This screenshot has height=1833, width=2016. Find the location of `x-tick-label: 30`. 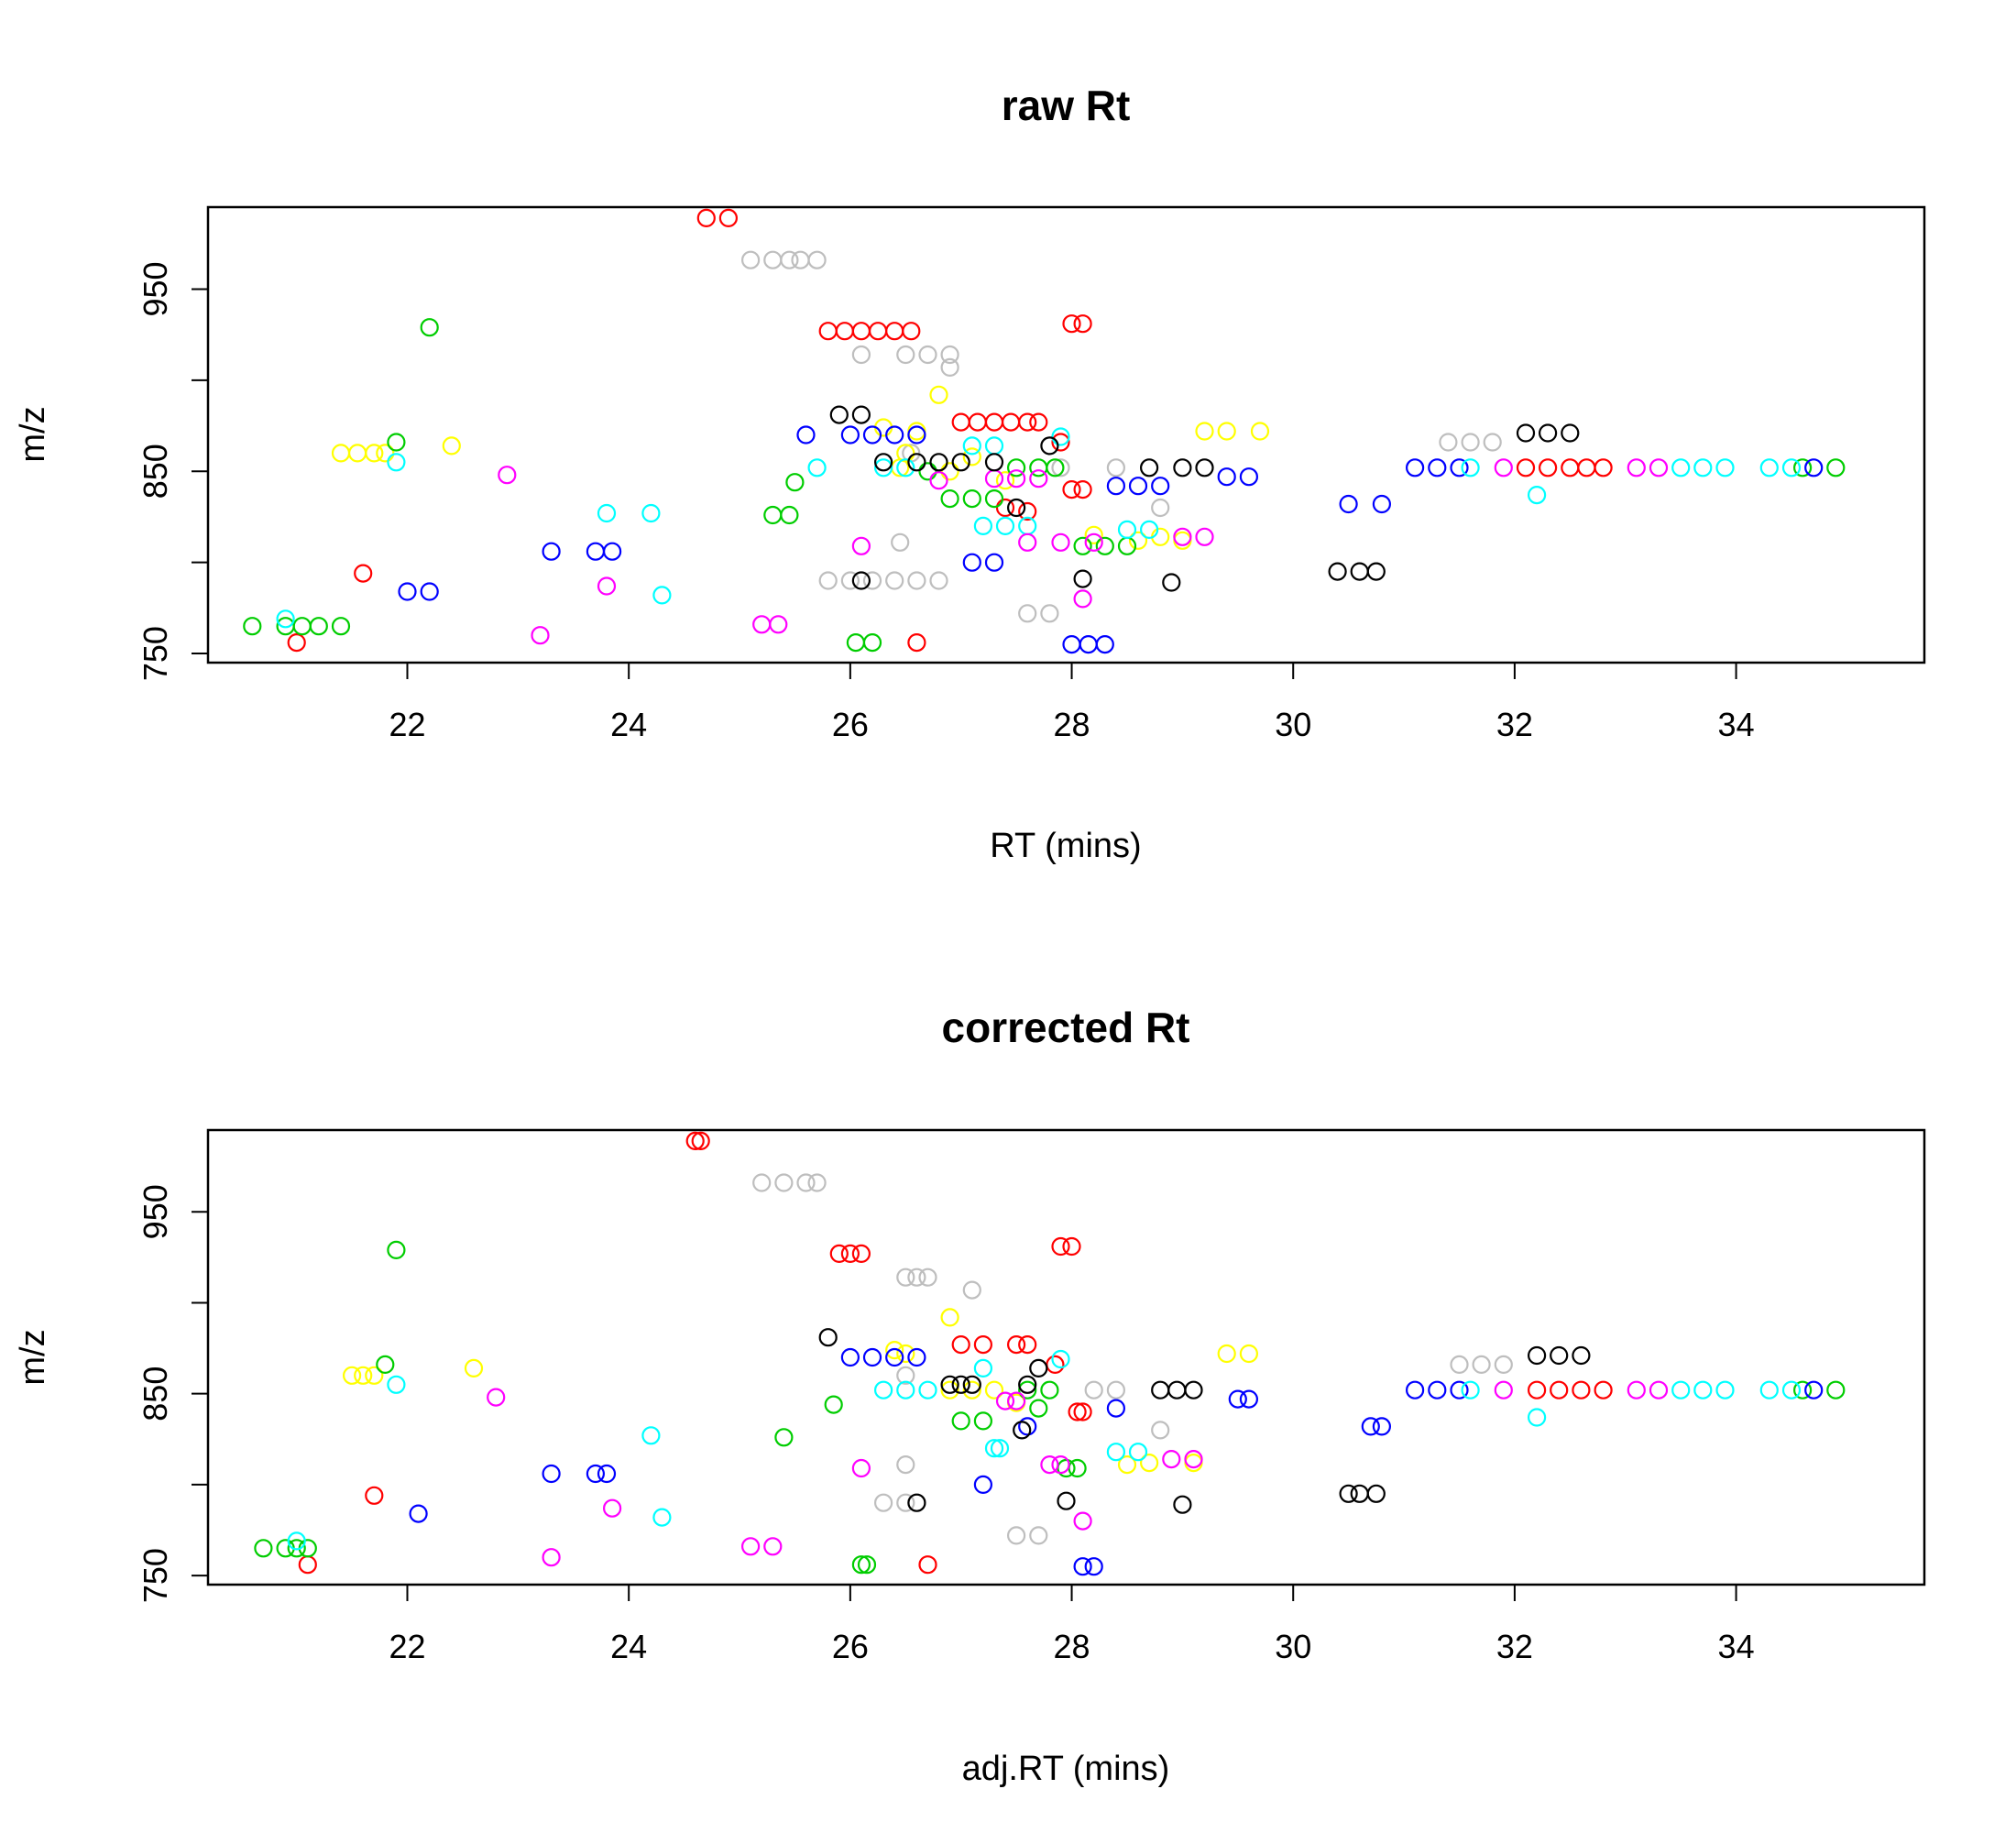

x-tick-label: 30 is located at coordinates (1293, 724).